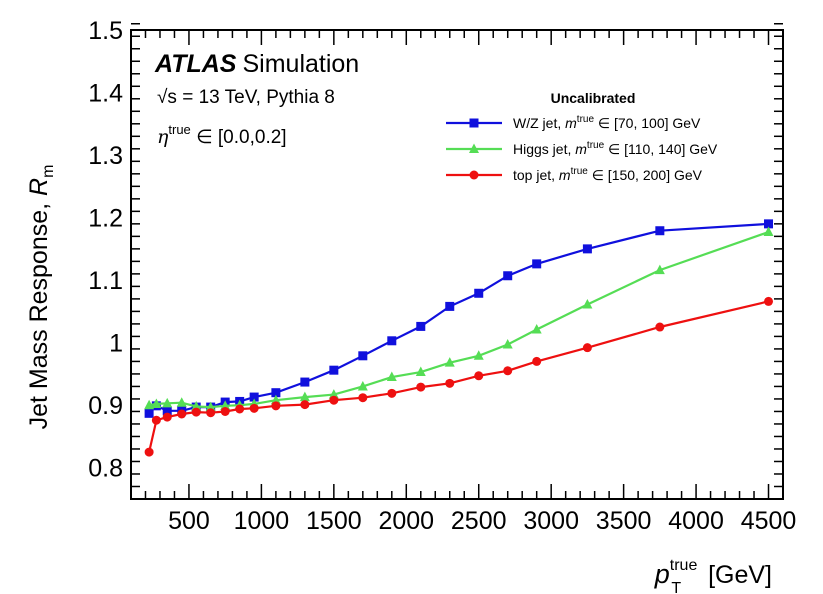  I want to click on x-tick-label: 4500, so click(769, 521).